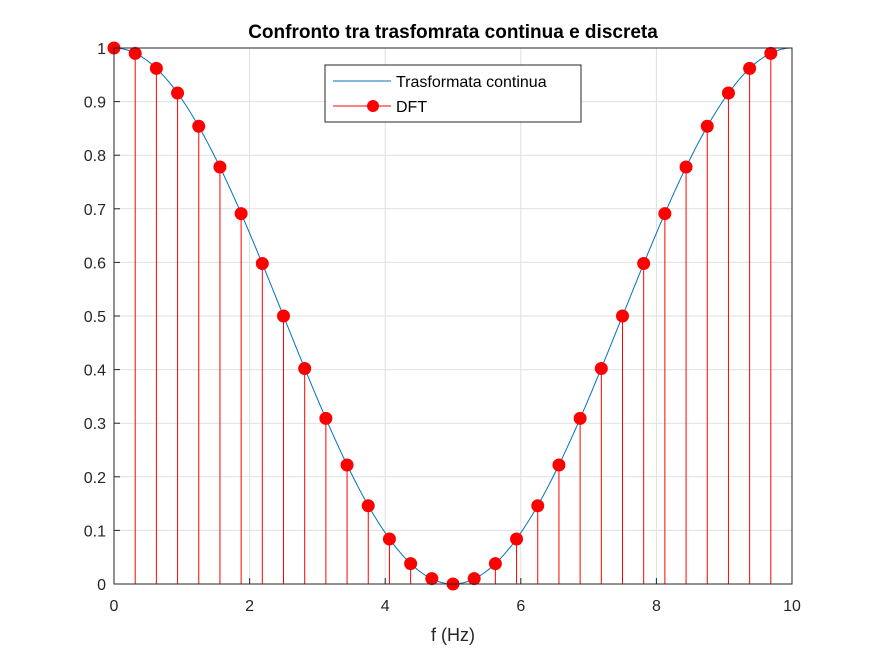 This screenshot has width=875, height=661. What do you see at coordinates (95, 103) in the screenshot?
I see `y-tick-label: 0.9` at bounding box center [95, 103].